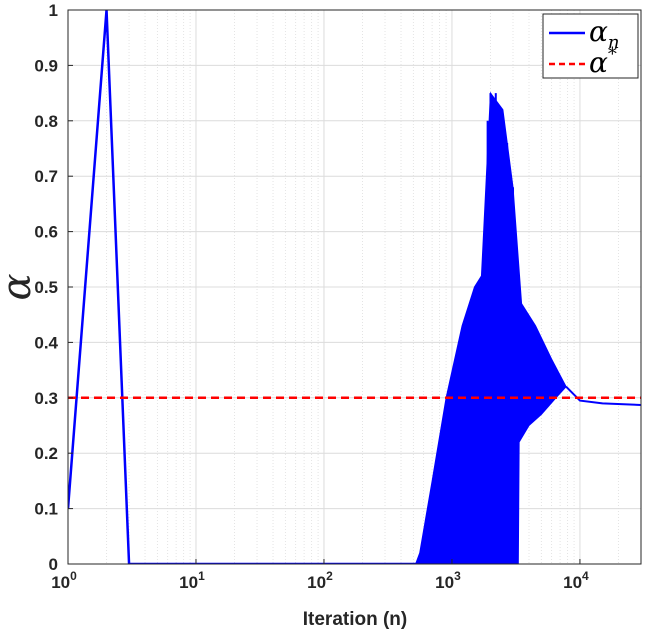 The height and width of the screenshot is (634, 645). Describe the element at coordinates (46, 121) in the screenshot. I see `y-tick-label: 0.8` at that location.